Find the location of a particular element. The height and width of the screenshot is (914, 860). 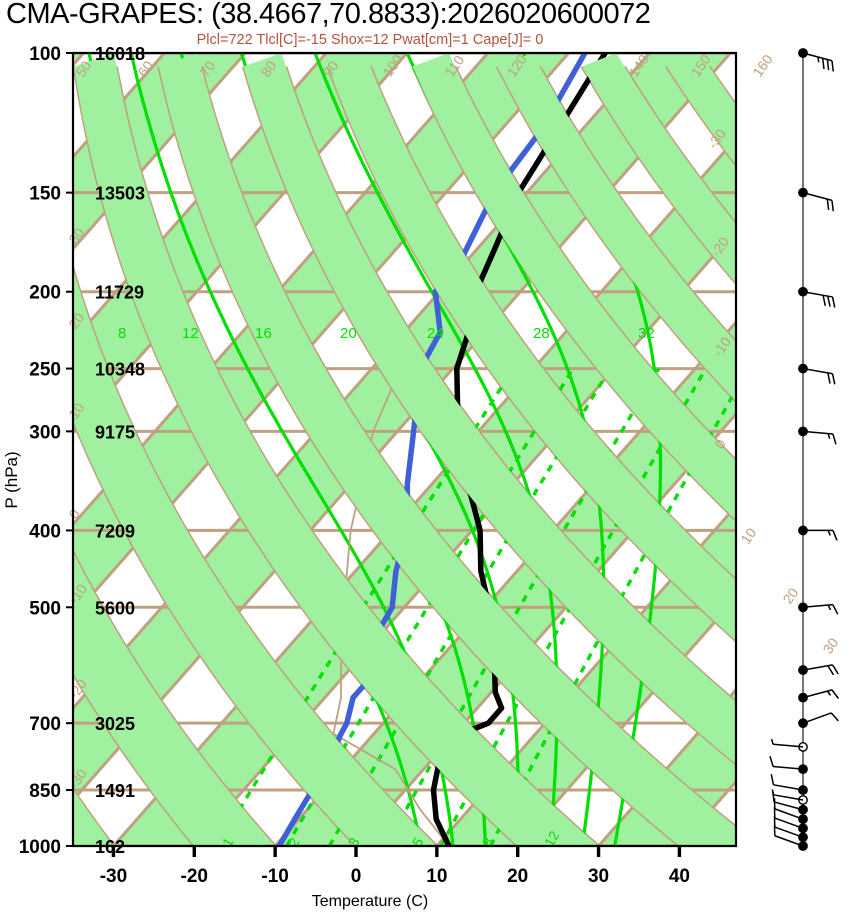

temperature-tick-label: -20 is located at coordinates (194, 876).